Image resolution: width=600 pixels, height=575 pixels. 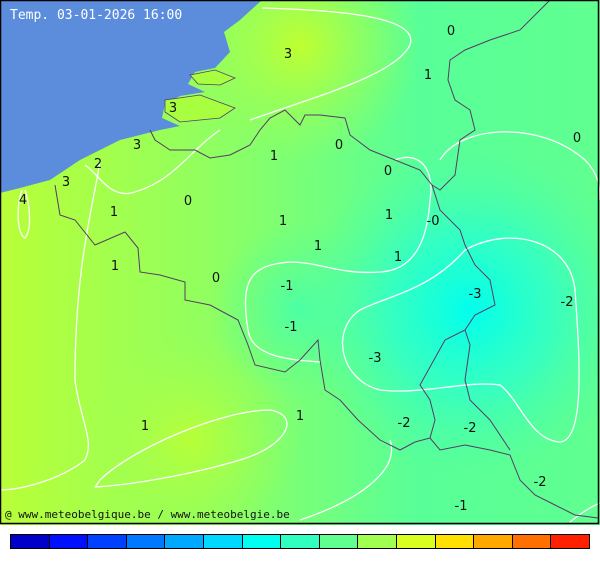 What do you see at coordinates (433, 221) in the screenshot?
I see `temperature-label: -0` at bounding box center [433, 221].